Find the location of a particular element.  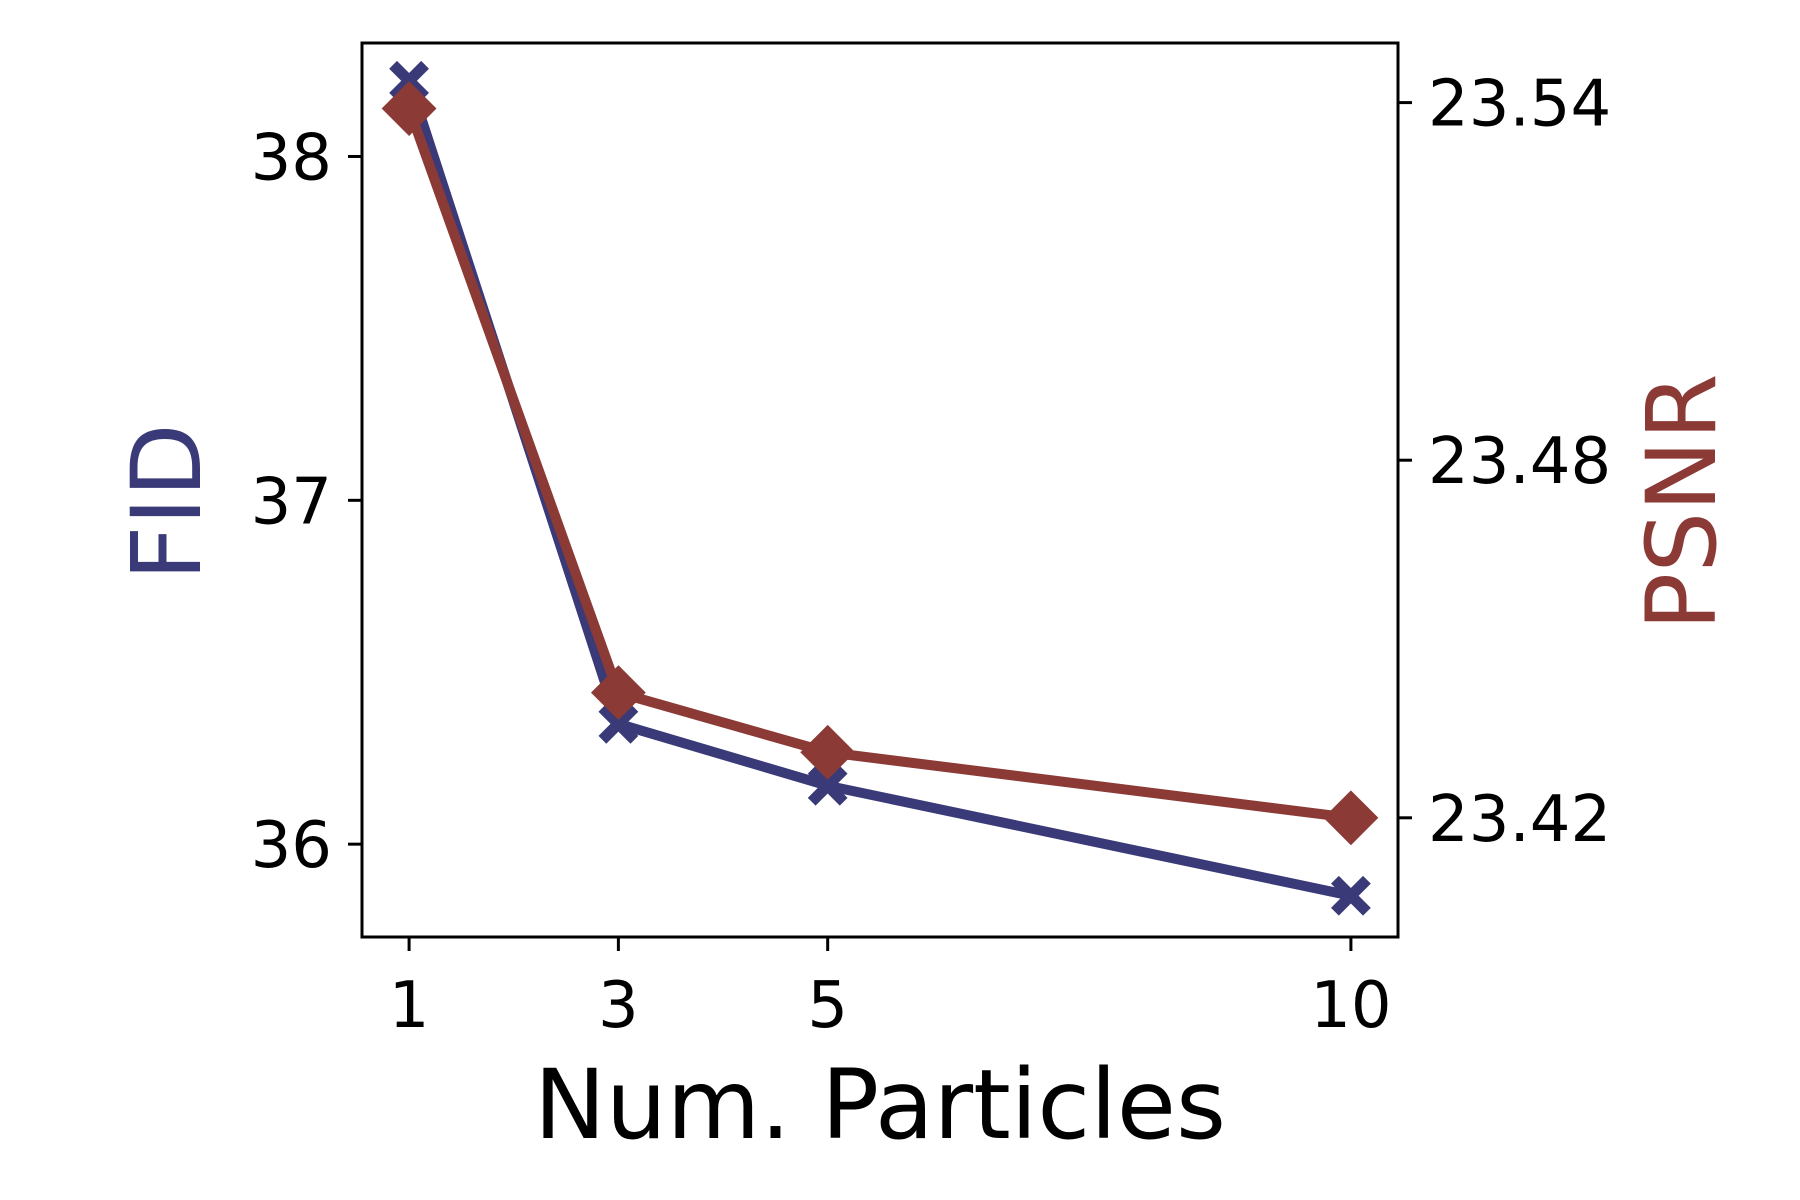

y-left-axis-title: FID is located at coordinates (167, 501).